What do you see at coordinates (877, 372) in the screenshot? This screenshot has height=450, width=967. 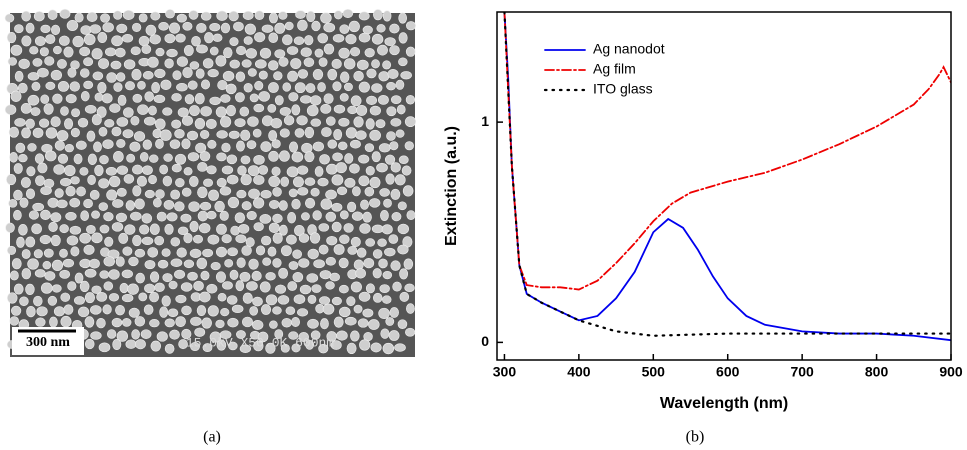 I see `x-tick-label: 800` at bounding box center [877, 372].